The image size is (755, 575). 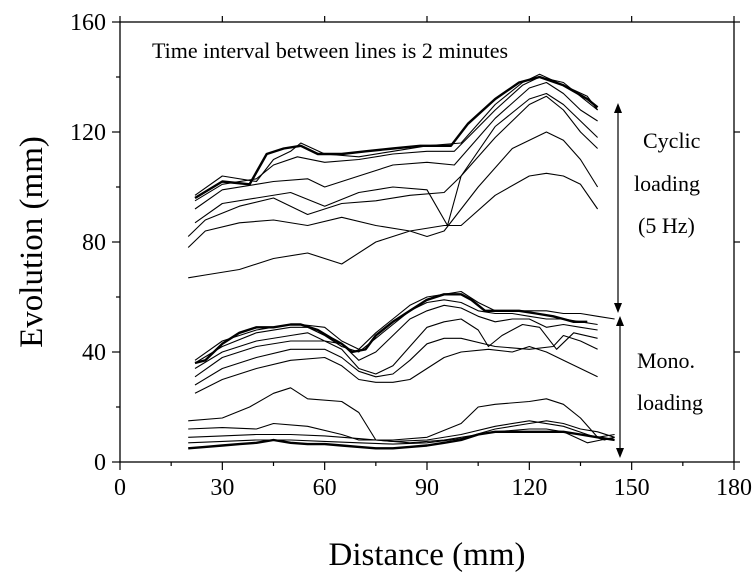 I want to click on x-tick-label: 60, so click(x=325, y=488).